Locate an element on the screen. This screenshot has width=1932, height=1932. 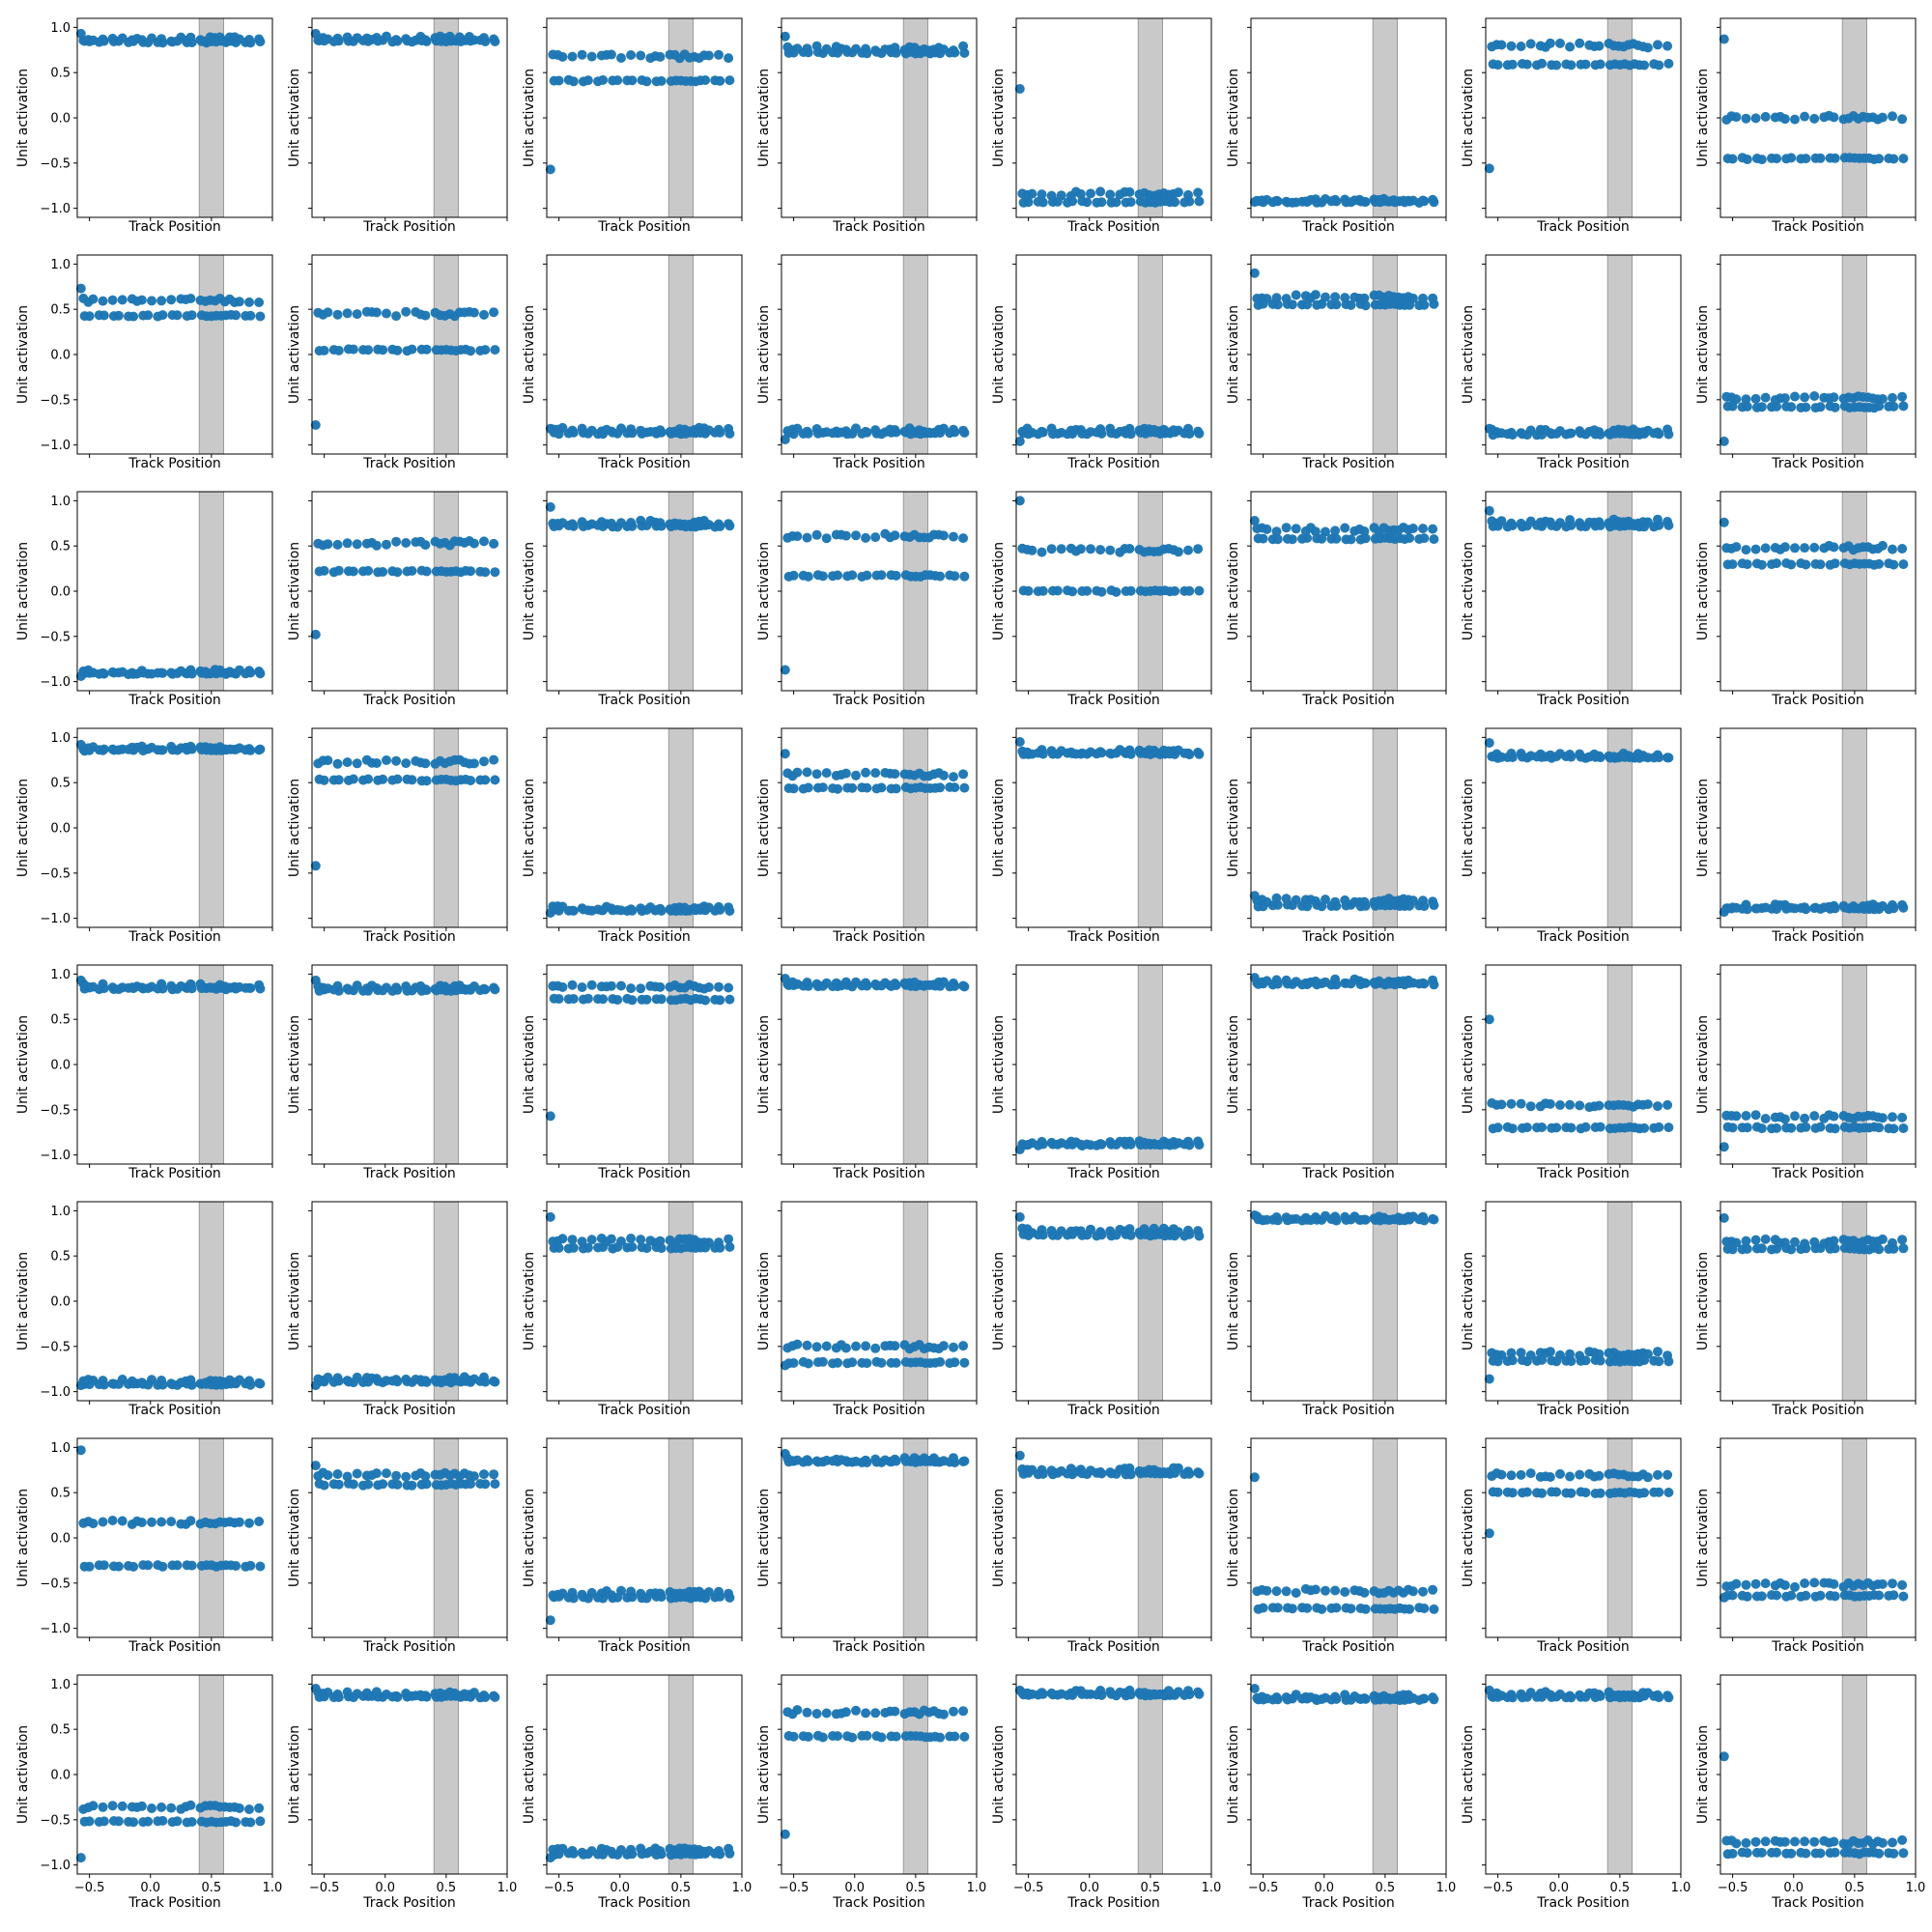
subplot-r4-c3: Track Position Unit activation is located at coordinates (632, 836).